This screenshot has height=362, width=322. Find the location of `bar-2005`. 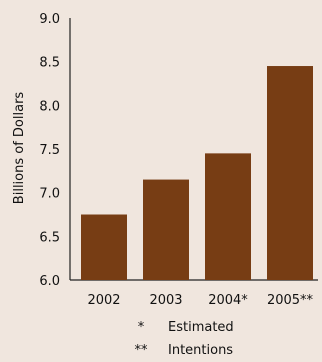

bar-2005 is located at coordinates (290, 173).